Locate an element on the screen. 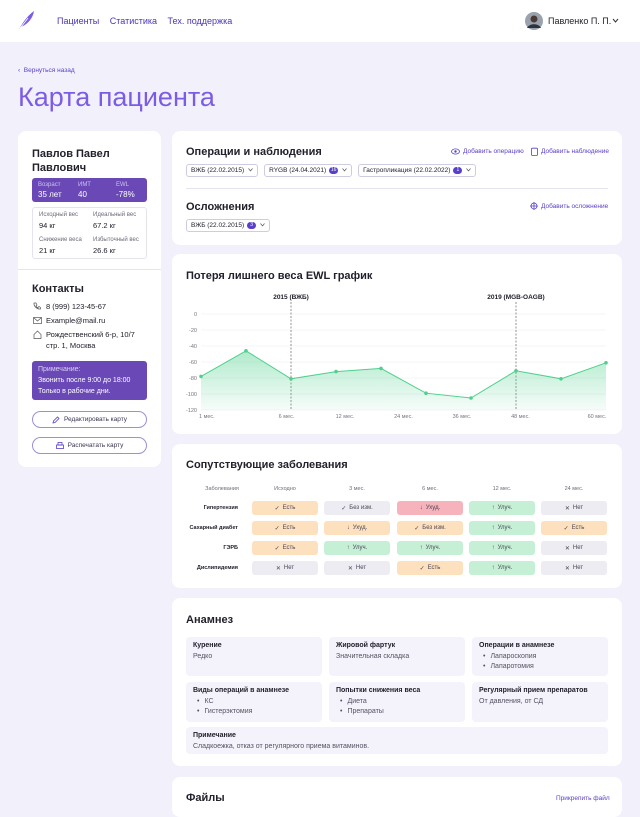  attach-file: Прикрепить файл is located at coordinates (583, 798).